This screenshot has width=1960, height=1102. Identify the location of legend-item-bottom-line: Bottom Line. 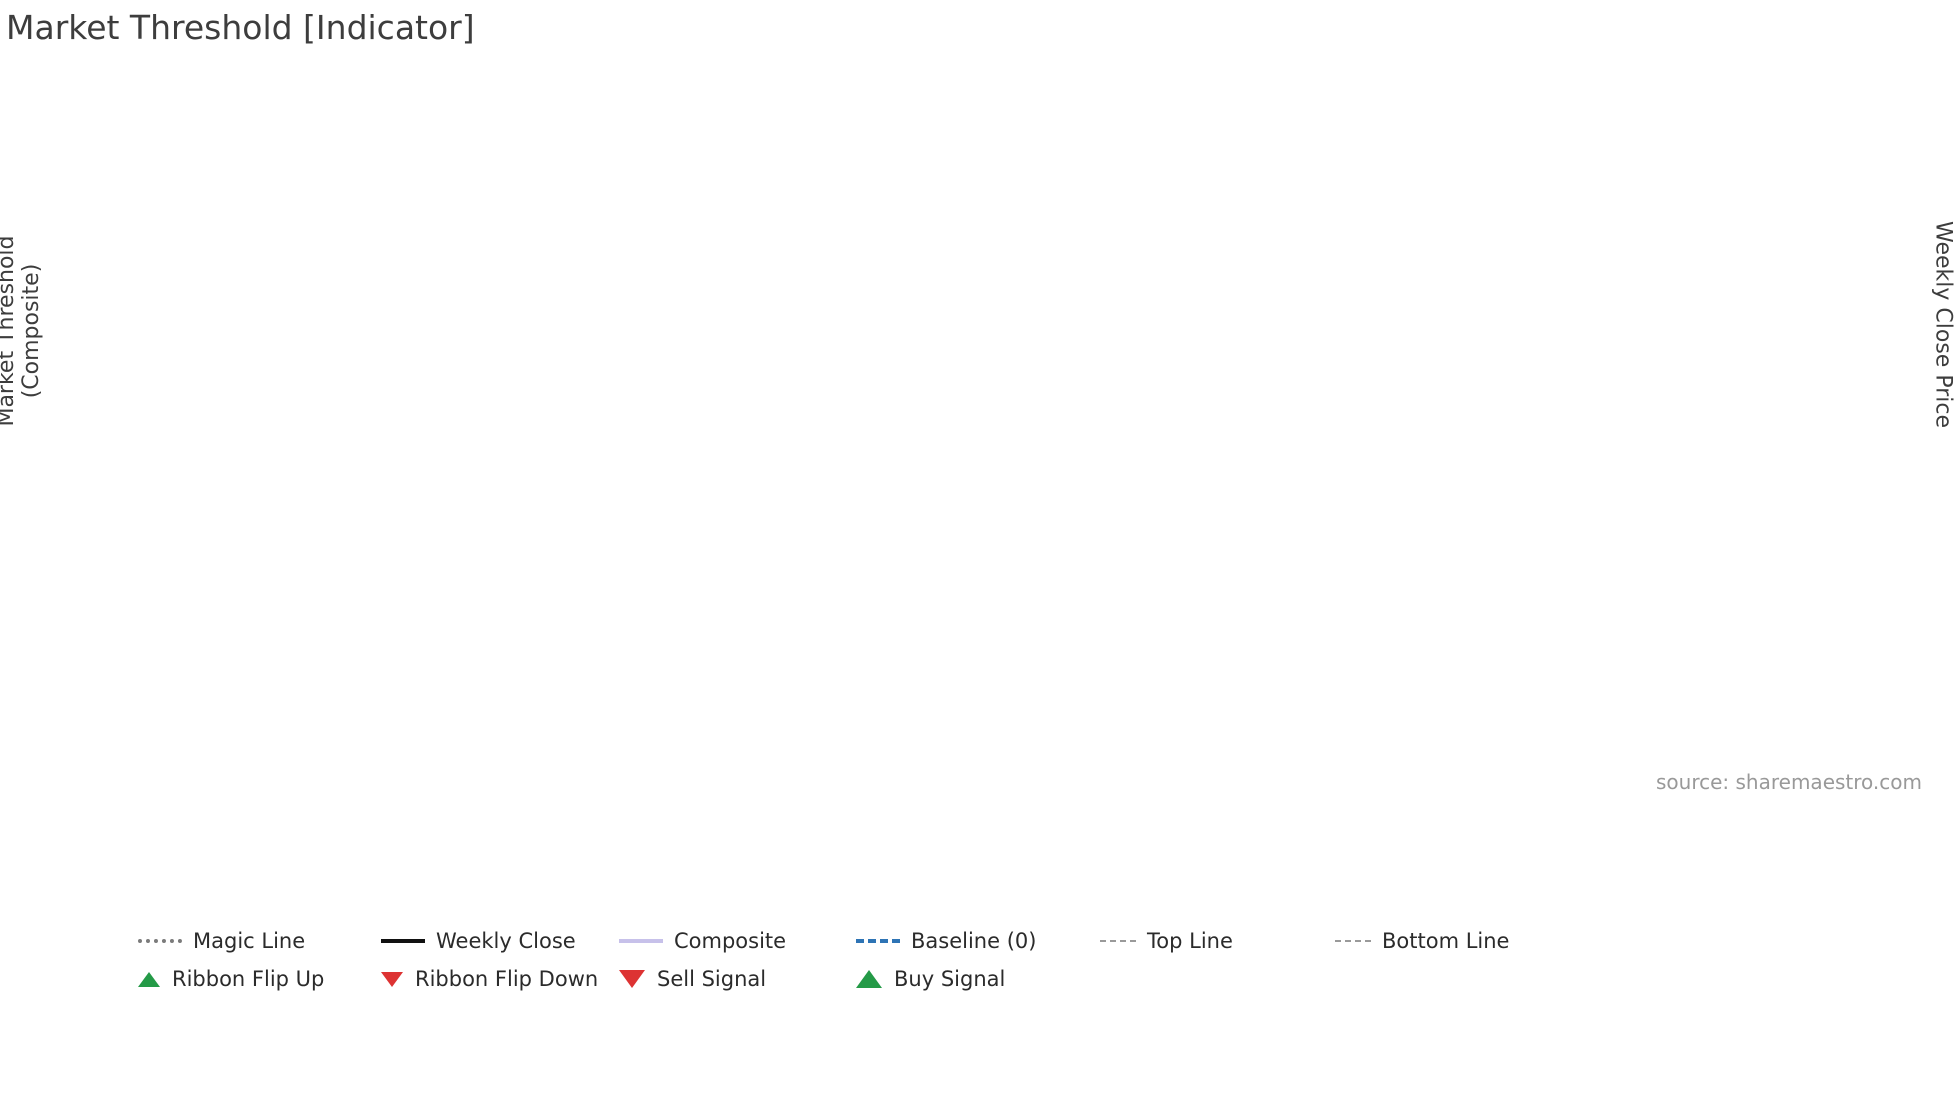
(1422, 941).